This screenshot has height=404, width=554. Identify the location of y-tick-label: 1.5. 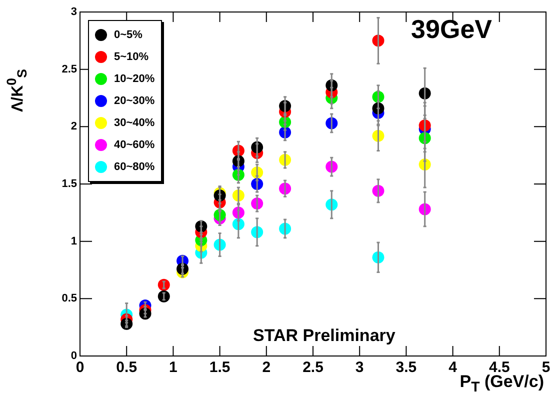
(69, 184).